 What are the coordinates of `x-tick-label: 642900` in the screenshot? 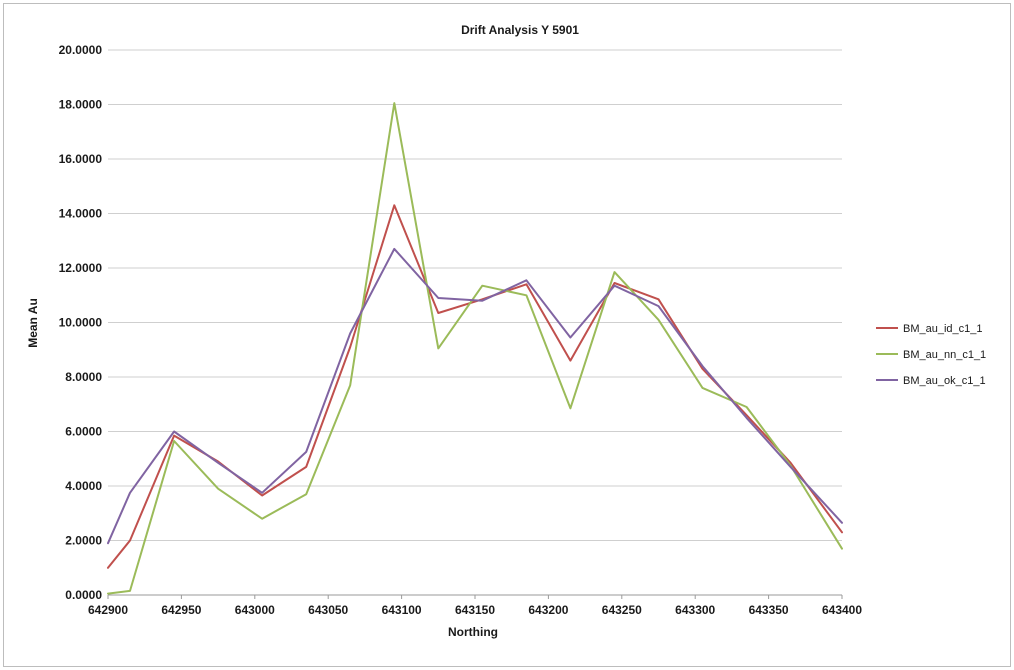 It's located at (108, 610).